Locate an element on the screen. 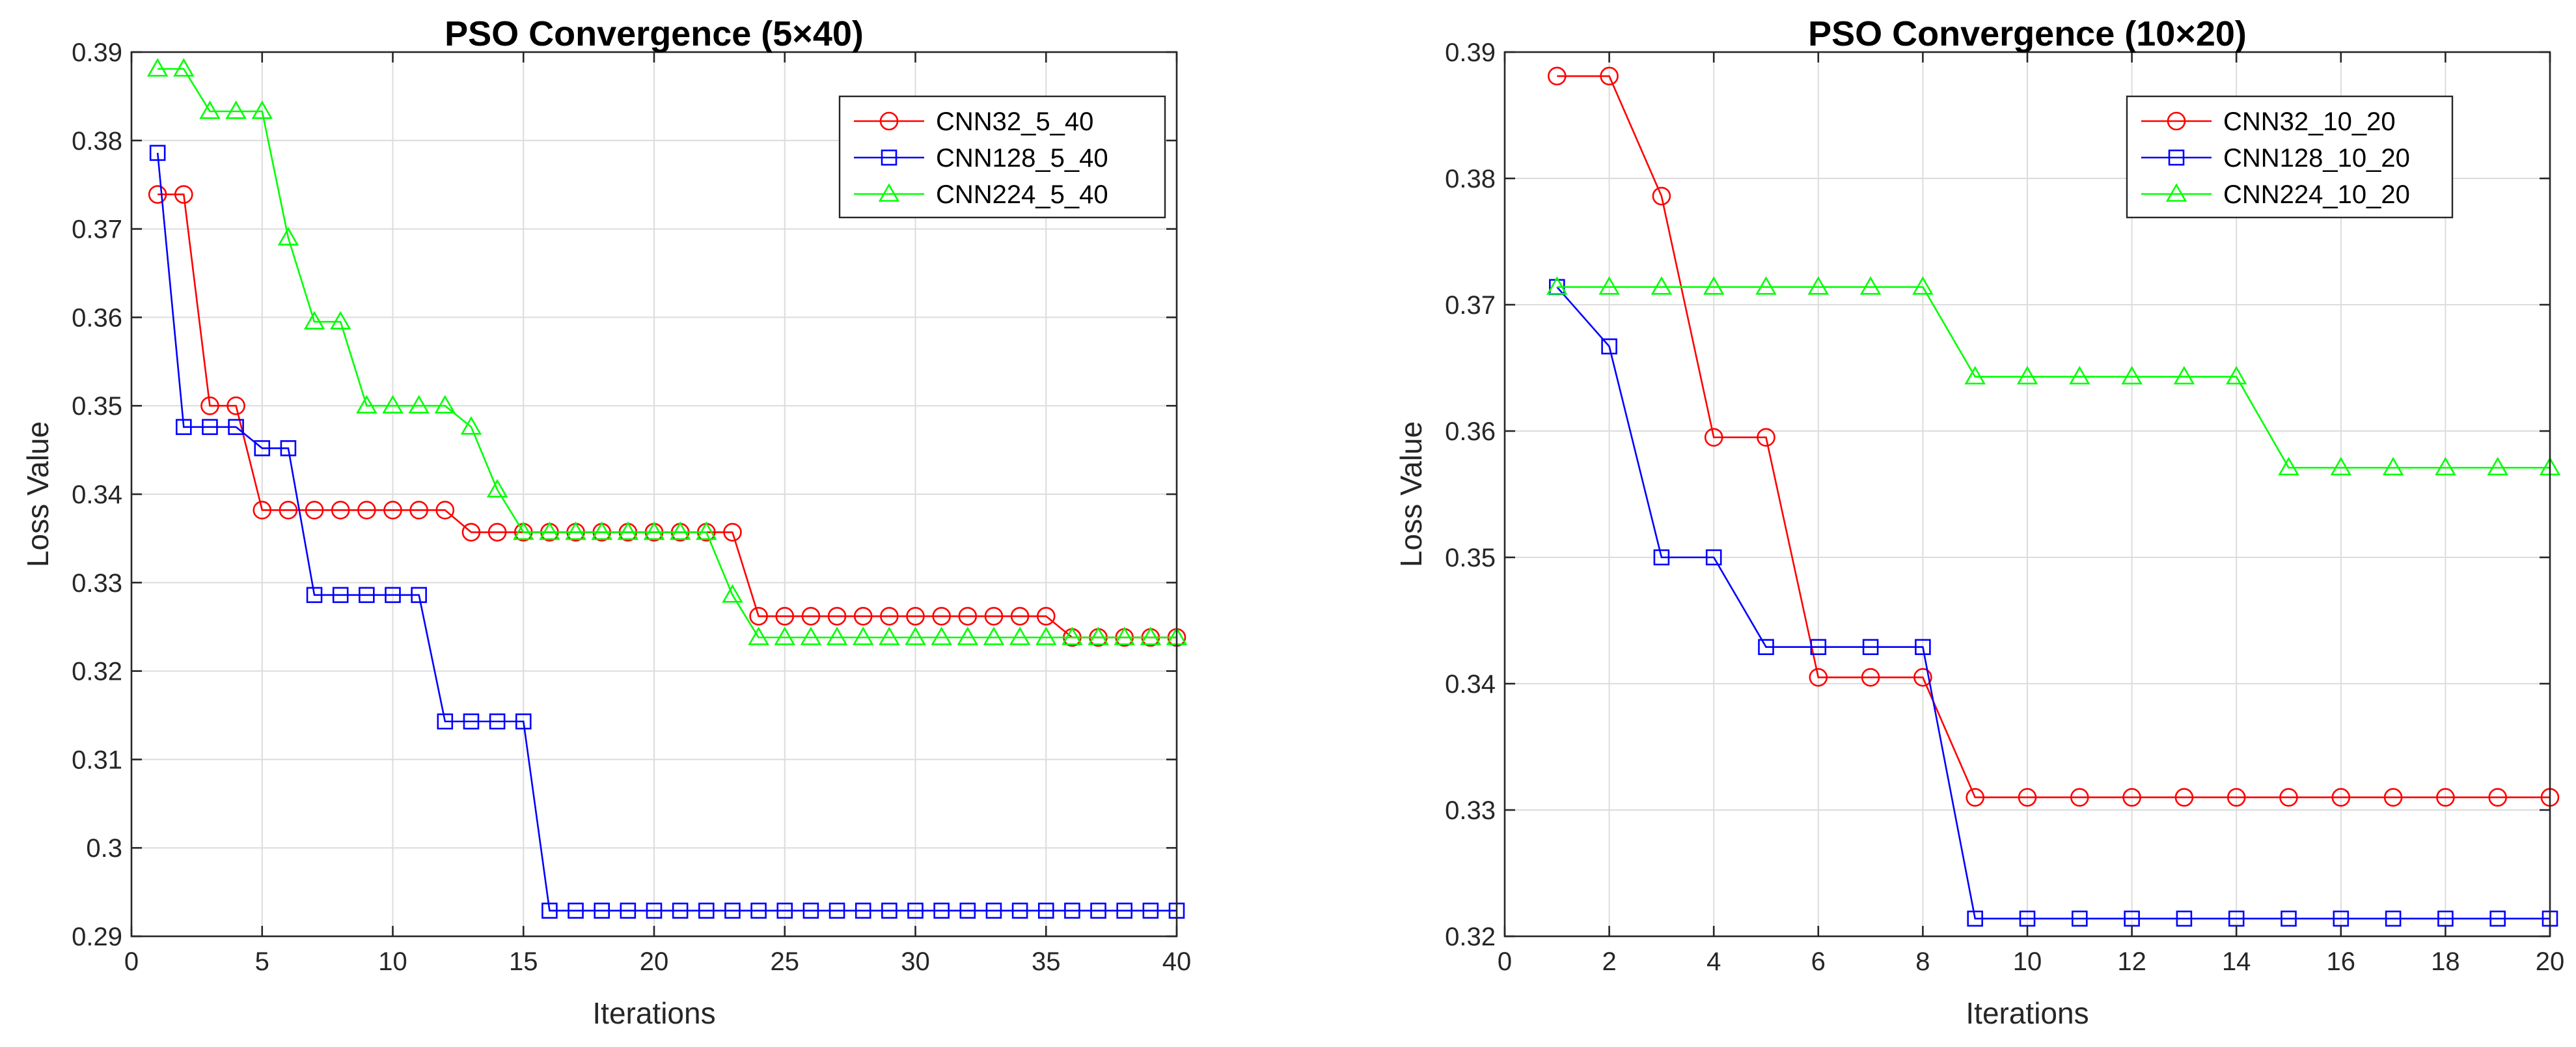 The width and height of the screenshot is (2576, 1047). y-tick-label: 0.35 is located at coordinates (97, 406).